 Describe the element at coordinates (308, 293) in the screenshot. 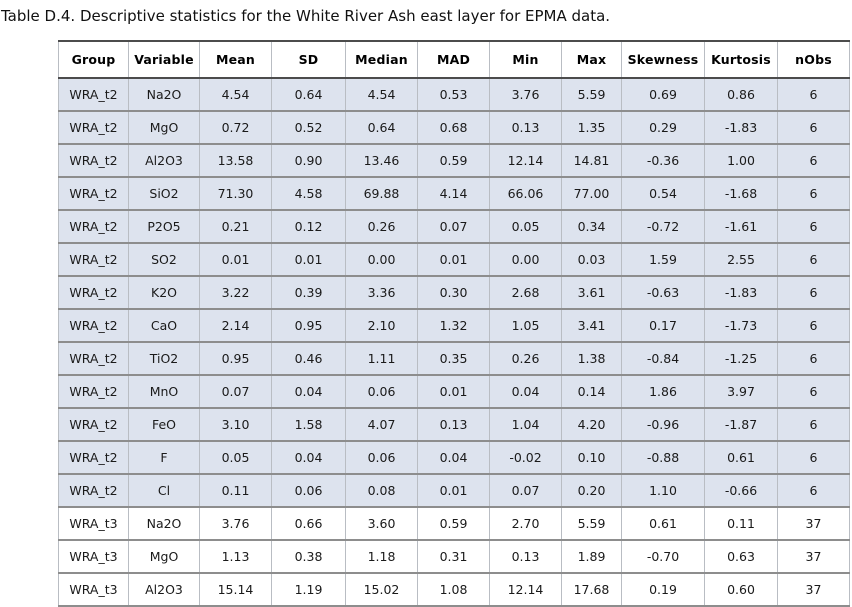

I see `table-cell: 0.39` at that location.